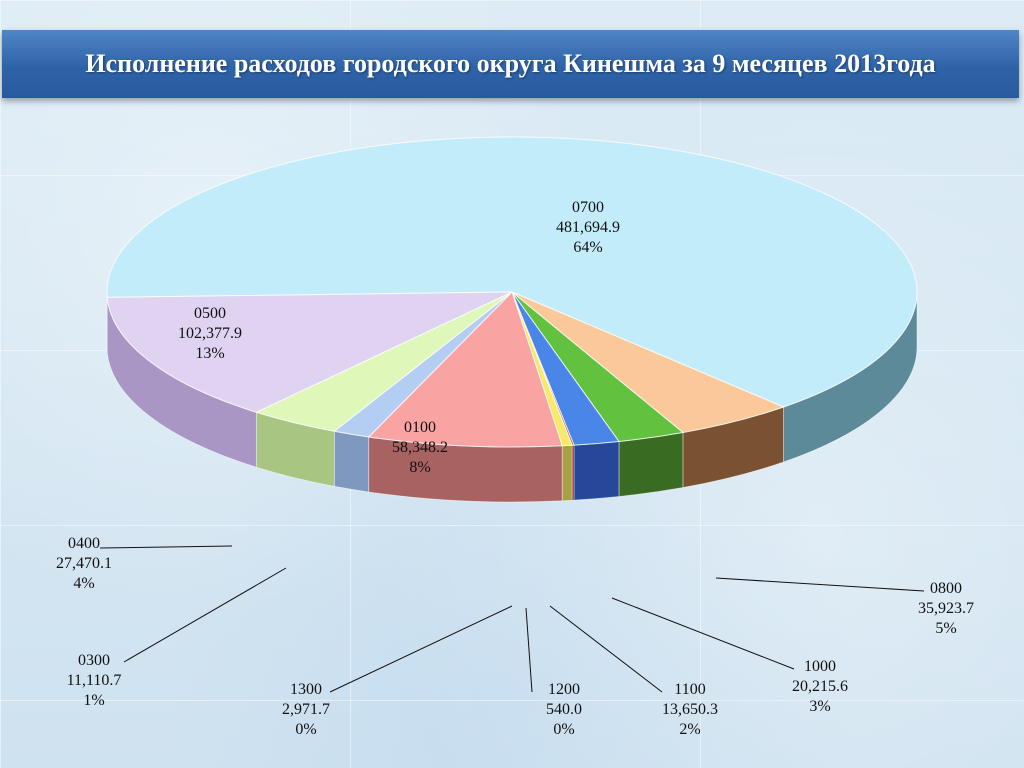  I want to click on data-label-0300: 0300 11,110.7 1%, so click(94, 680).